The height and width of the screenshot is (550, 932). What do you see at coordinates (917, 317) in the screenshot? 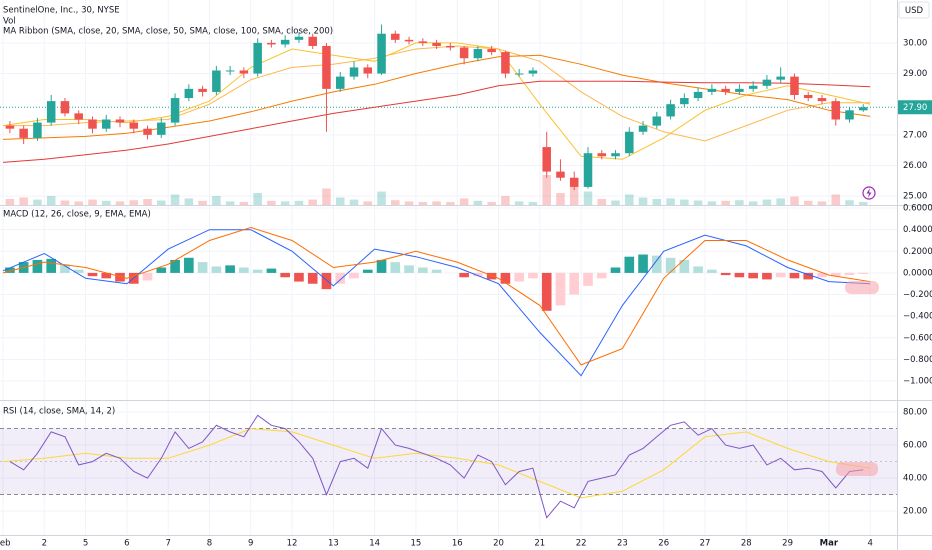
I see `y-tick-label: −0.4000` at bounding box center [917, 317].